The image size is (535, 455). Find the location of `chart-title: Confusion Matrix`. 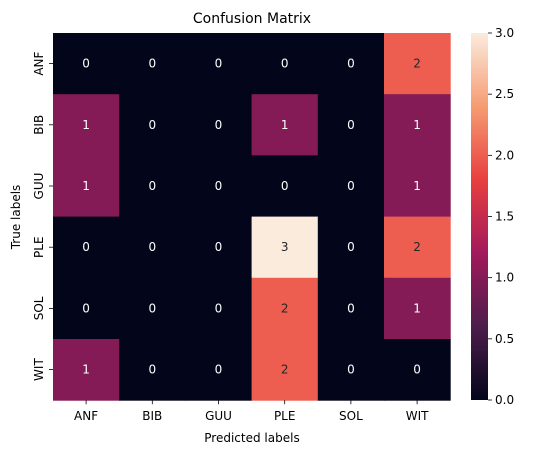

chart-title: Confusion Matrix is located at coordinates (252, 19).